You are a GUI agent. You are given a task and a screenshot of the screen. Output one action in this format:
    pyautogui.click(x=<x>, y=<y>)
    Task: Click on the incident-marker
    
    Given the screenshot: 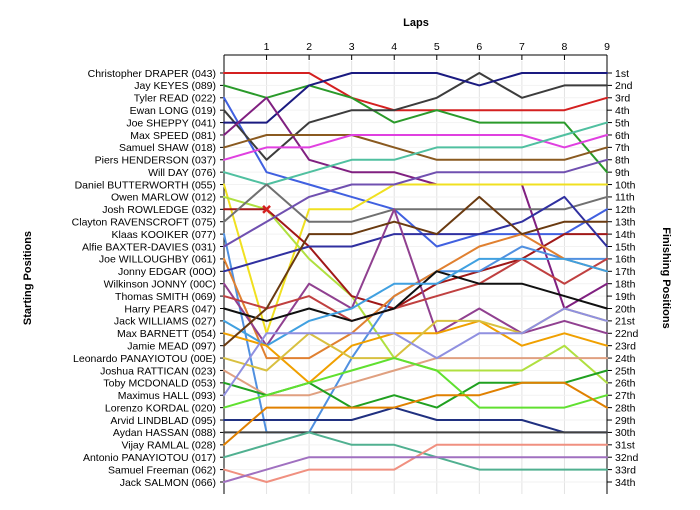 What is the action you would take?
    pyautogui.click(x=266, y=209)
    